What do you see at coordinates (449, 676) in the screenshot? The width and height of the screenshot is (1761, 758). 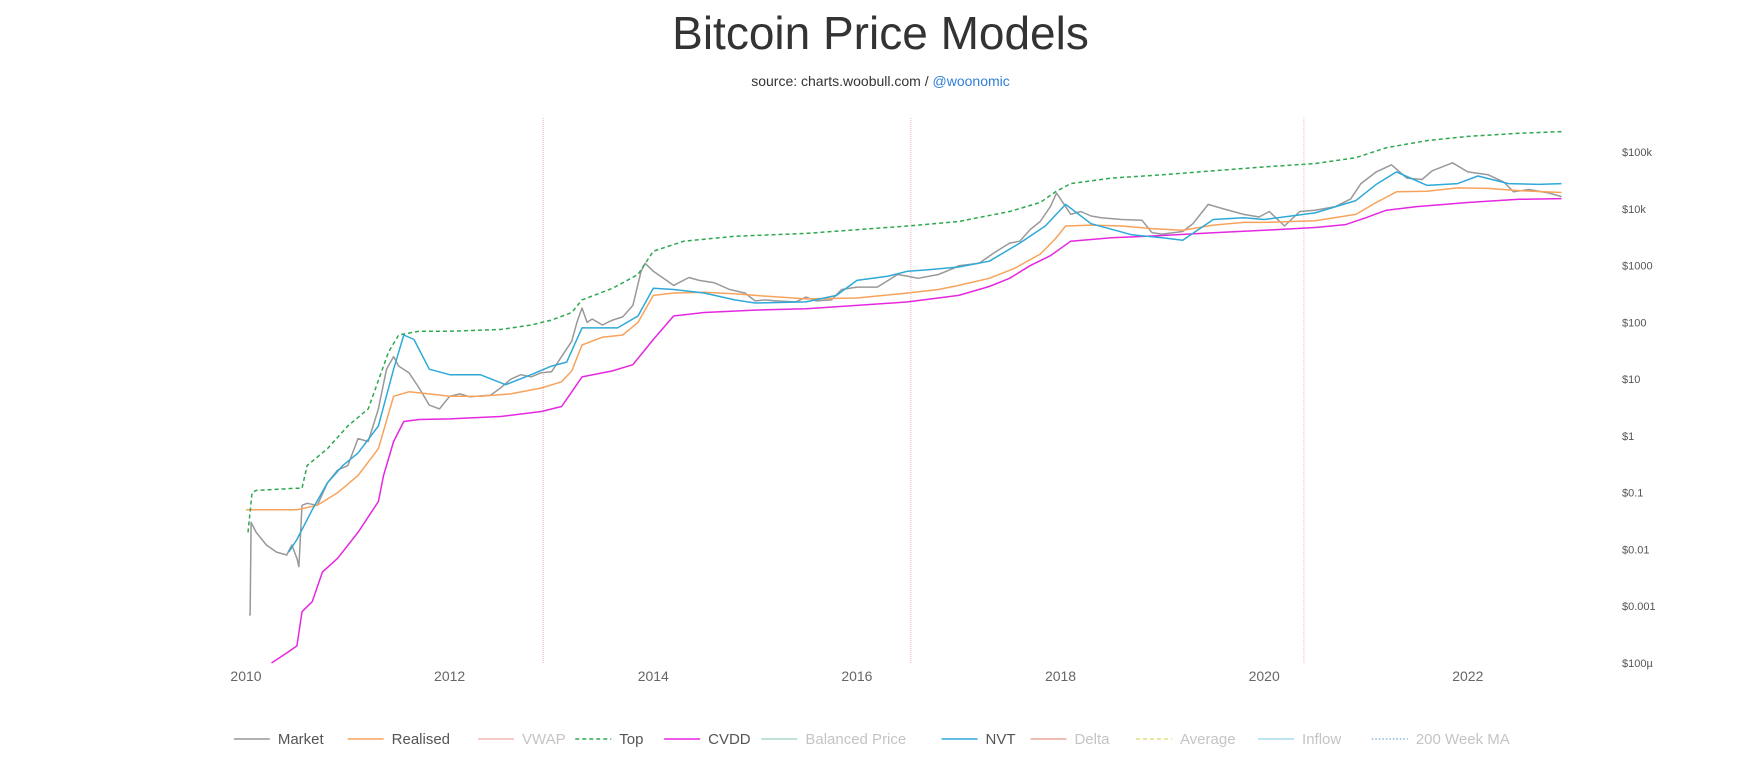 I see `x-tick-label: 2012` at bounding box center [449, 676].